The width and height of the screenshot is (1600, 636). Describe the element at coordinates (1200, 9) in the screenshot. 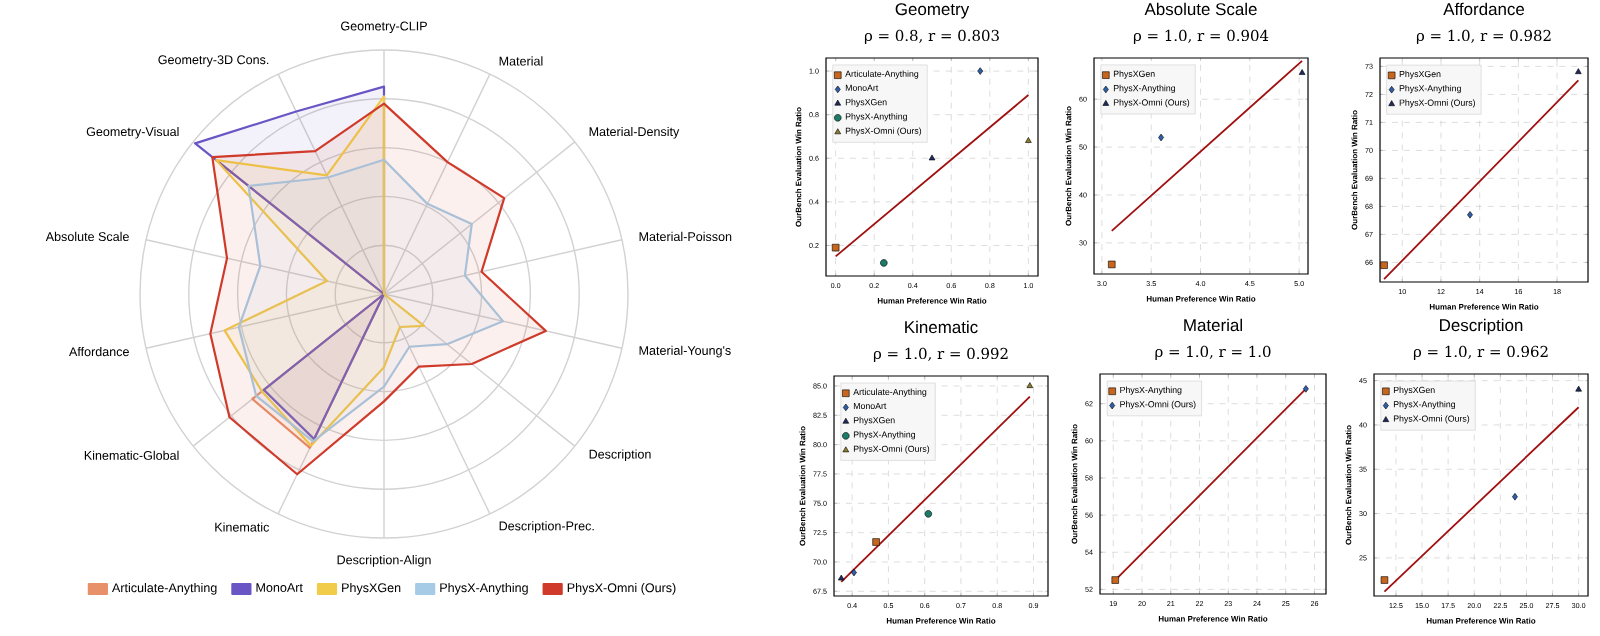

I see `chart-title: Absolute Scale` at that location.